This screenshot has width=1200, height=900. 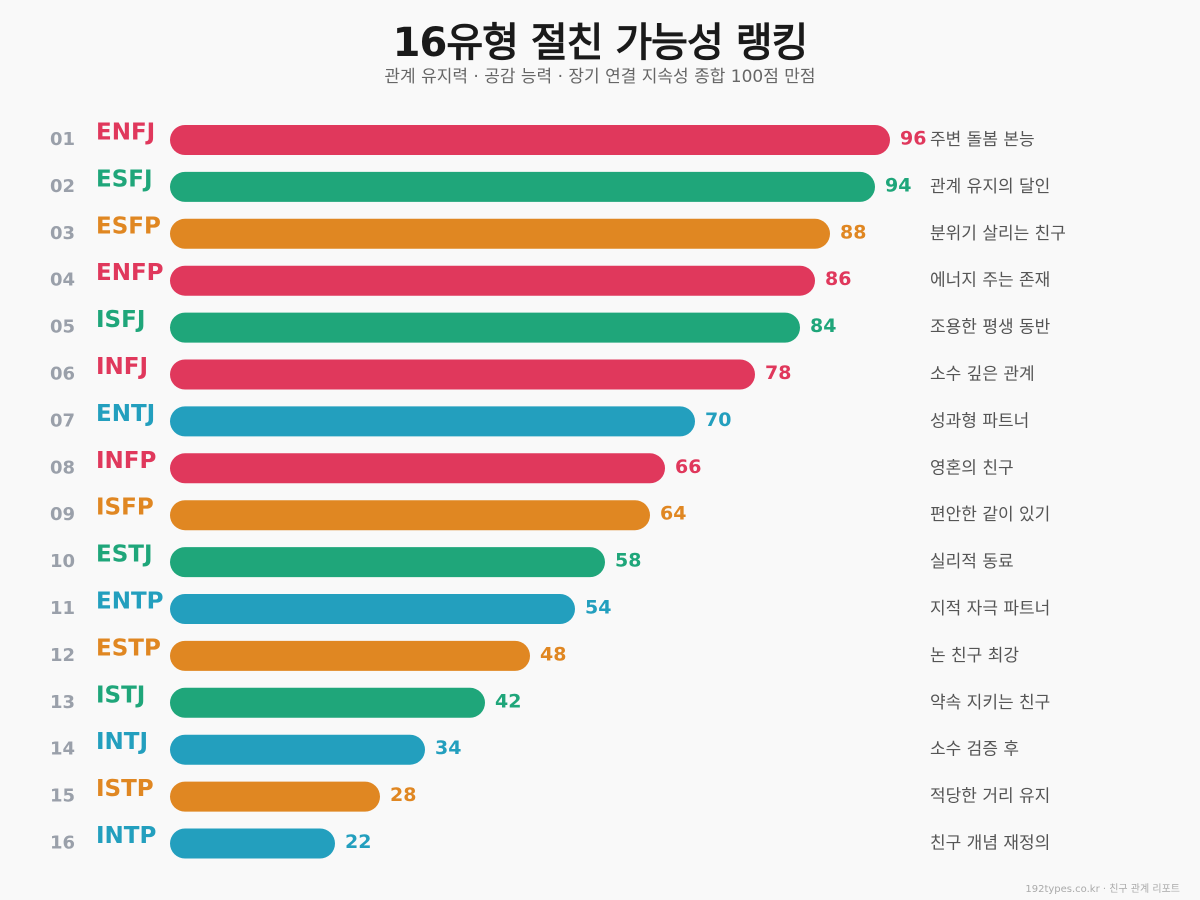 What do you see at coordinates (913, 139) in the screenshot?
I see `value-label: 96` at bounding box center [913, 139].